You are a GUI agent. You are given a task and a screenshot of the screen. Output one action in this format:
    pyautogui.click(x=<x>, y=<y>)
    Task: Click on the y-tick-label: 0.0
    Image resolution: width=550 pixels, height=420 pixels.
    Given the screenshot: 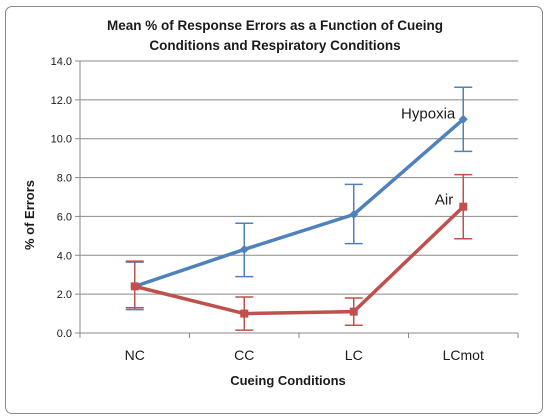 What is the action you would take?
    pyautogui.click(x=64, y=334)
    